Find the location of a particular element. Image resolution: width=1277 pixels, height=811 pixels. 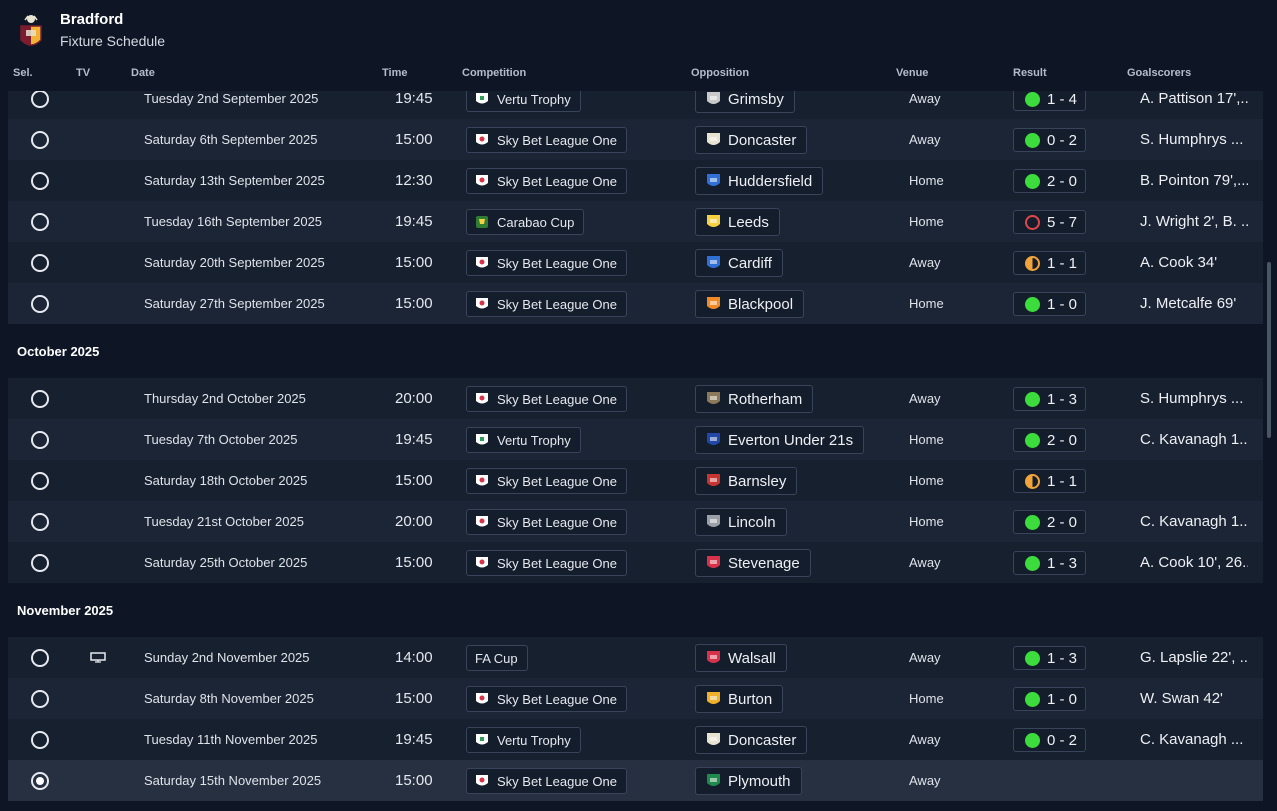

opposition-chip: Leeds is located at coordinates (737, 222).